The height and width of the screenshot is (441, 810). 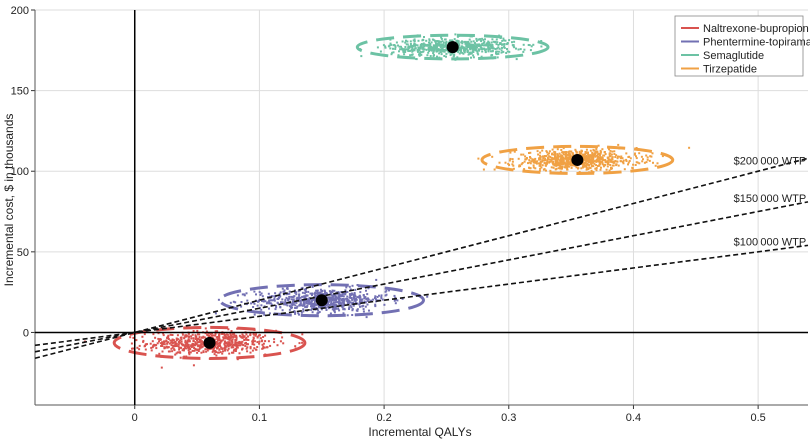 I want to click on mean-point, so click(x=452, y=47).